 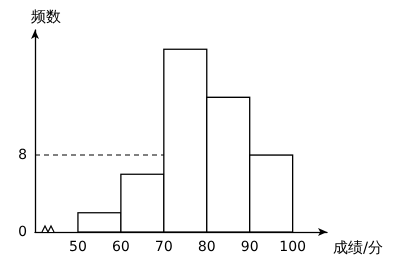 What do you see at coordinates (22, 155) in the screenshot?
I see `y-tick-label: 8` at bounding box center [22, 155].